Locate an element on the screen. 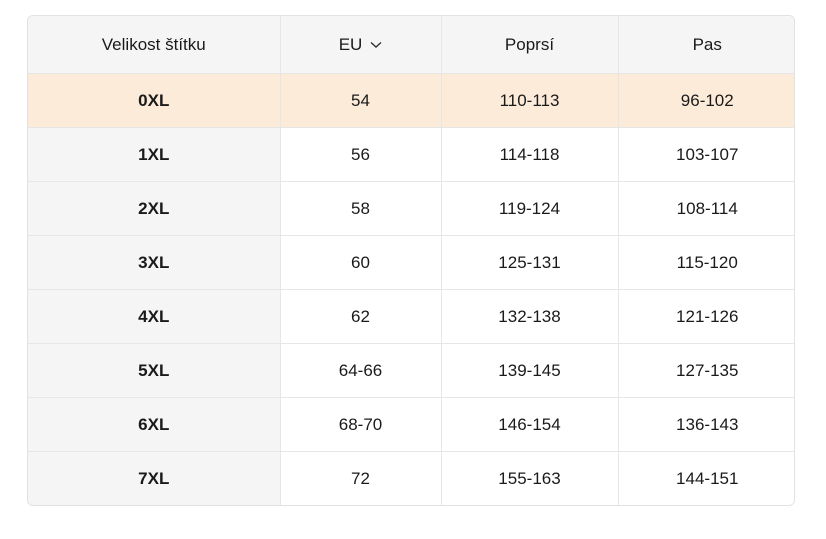 The width and height of the screenshot is (826, 539). size-label-cell: 4XL is located at coordinates (154, 316).